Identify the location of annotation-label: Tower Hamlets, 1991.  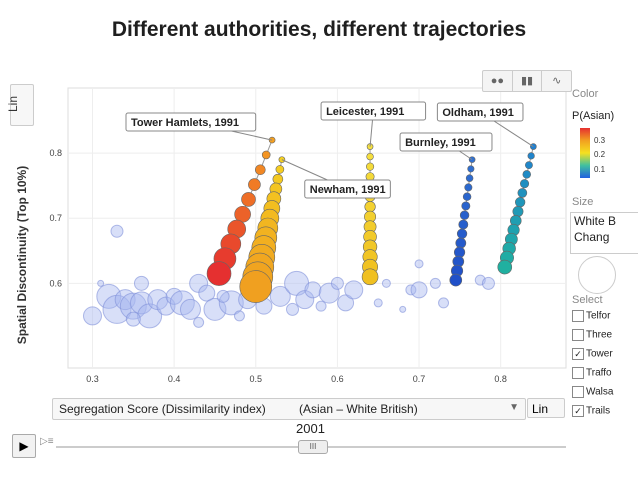
(185, 123).